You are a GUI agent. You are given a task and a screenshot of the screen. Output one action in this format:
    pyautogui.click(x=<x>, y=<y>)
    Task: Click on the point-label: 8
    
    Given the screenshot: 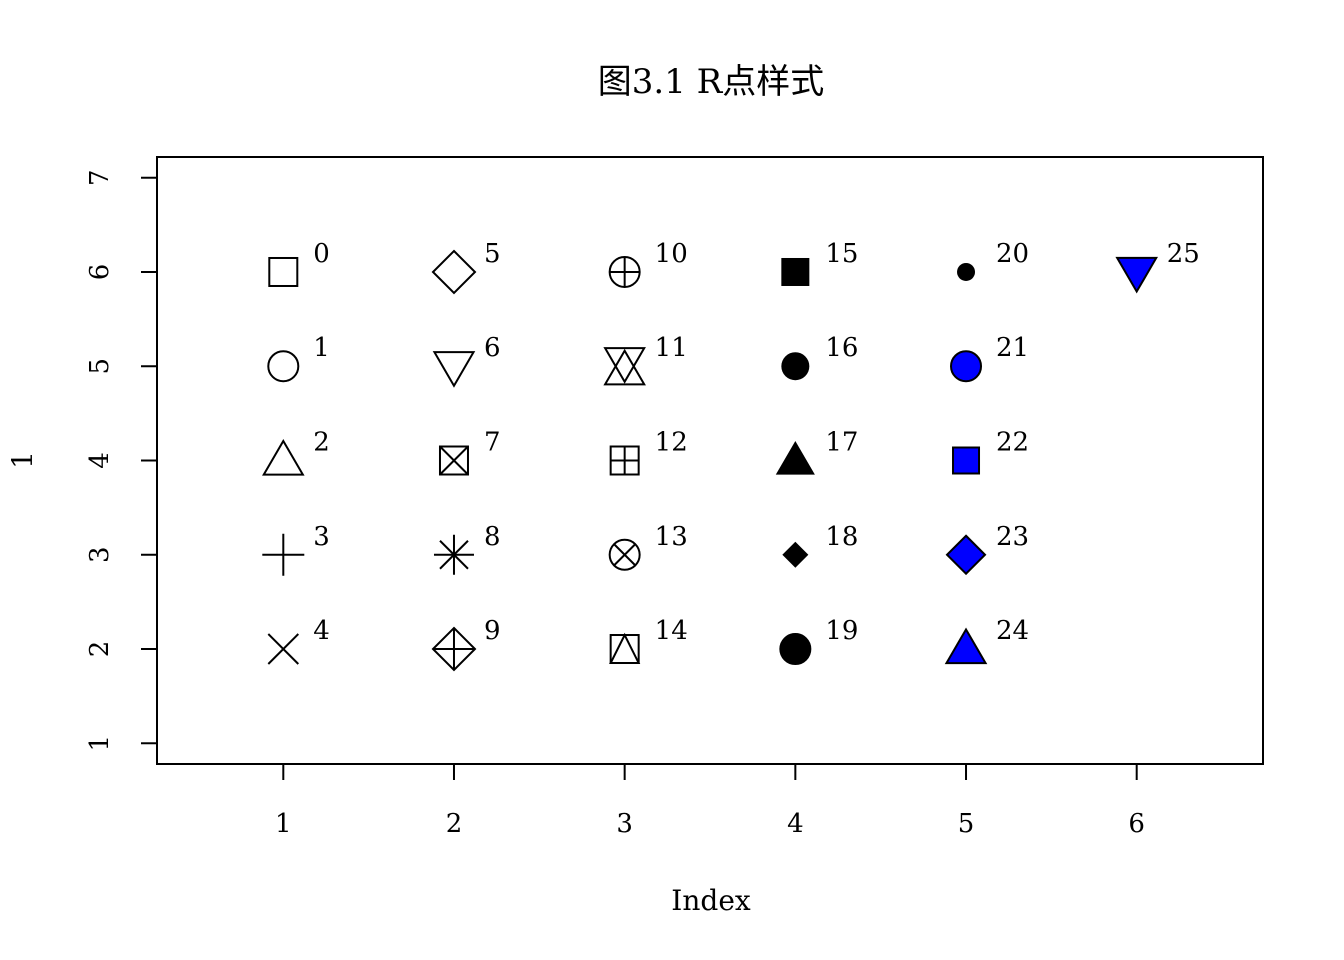 What is the action you would take?
    pyautogui.click(x=492, y=537)
    